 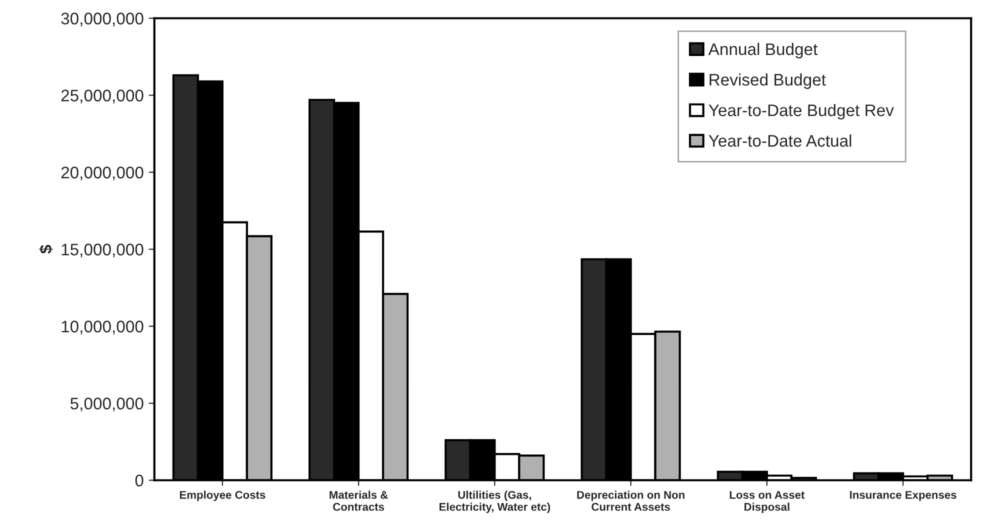 What do you see at coordinates (768, 81) in the screenshot?
I see `legend-label: Revised Budget` at bounding box center [768, 81].